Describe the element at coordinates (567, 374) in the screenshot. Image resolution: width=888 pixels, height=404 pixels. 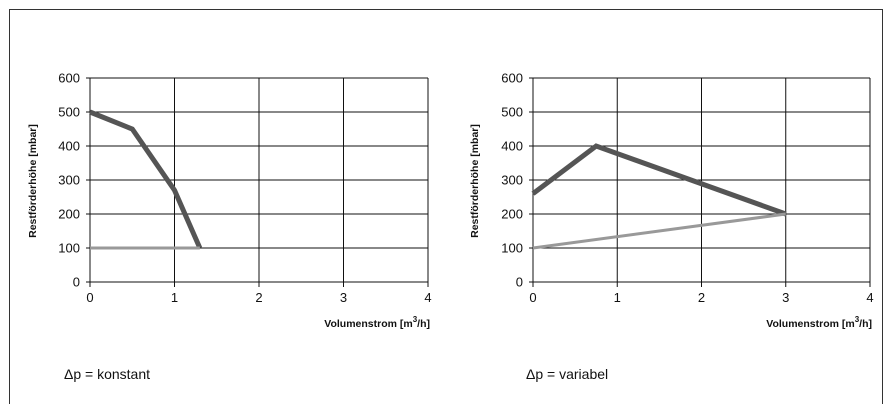
I see `caption-variabel: Δp = variabel` at that location.